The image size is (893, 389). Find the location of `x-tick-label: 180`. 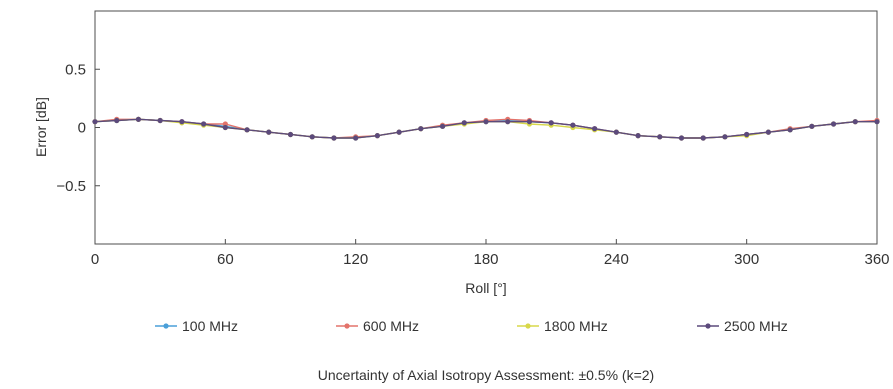

x-tick-label: 180 is located at coordinates (485, 259).